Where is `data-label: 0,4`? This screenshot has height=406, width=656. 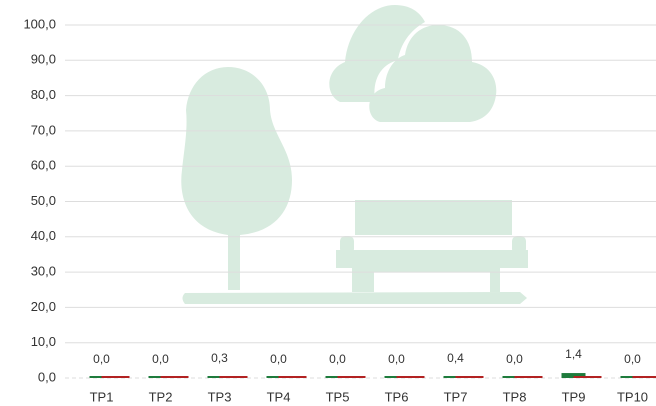 data-label: 0,4 is located at coordinates (455, 358).